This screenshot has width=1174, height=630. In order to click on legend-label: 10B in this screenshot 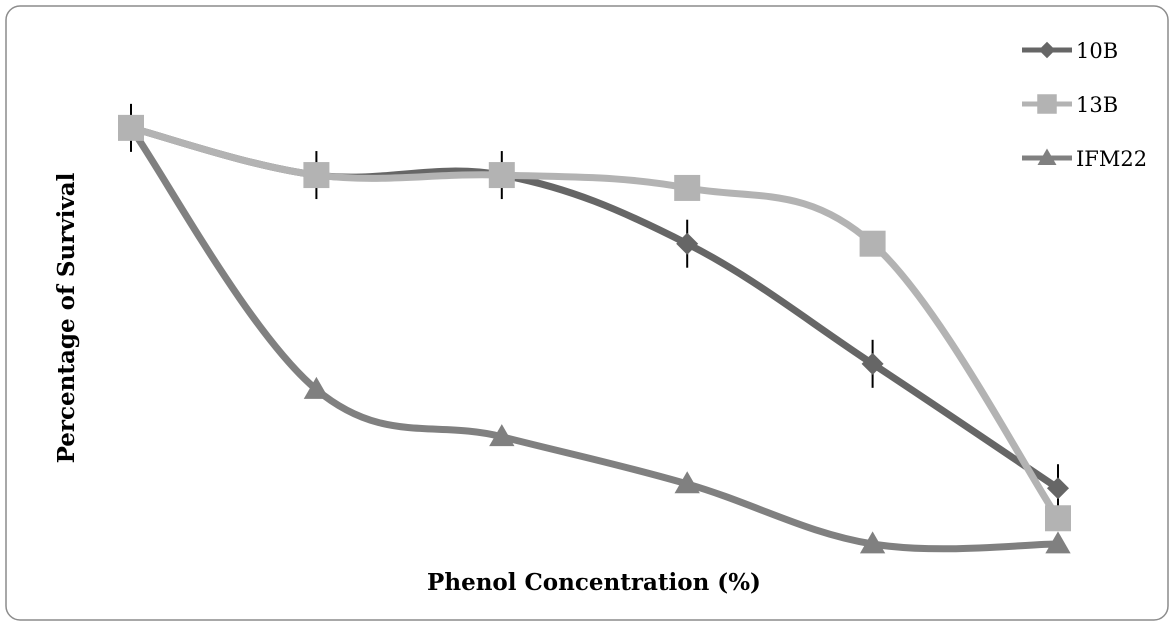, I will do `click(1097, 51)`.